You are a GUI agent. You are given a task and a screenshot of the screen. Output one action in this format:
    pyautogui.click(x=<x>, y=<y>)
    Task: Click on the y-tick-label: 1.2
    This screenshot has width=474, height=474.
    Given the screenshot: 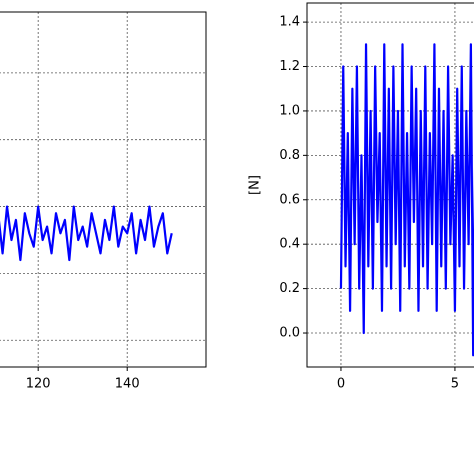 What is the action you would take?
    pyautogui.click(x=289, y=66)
    